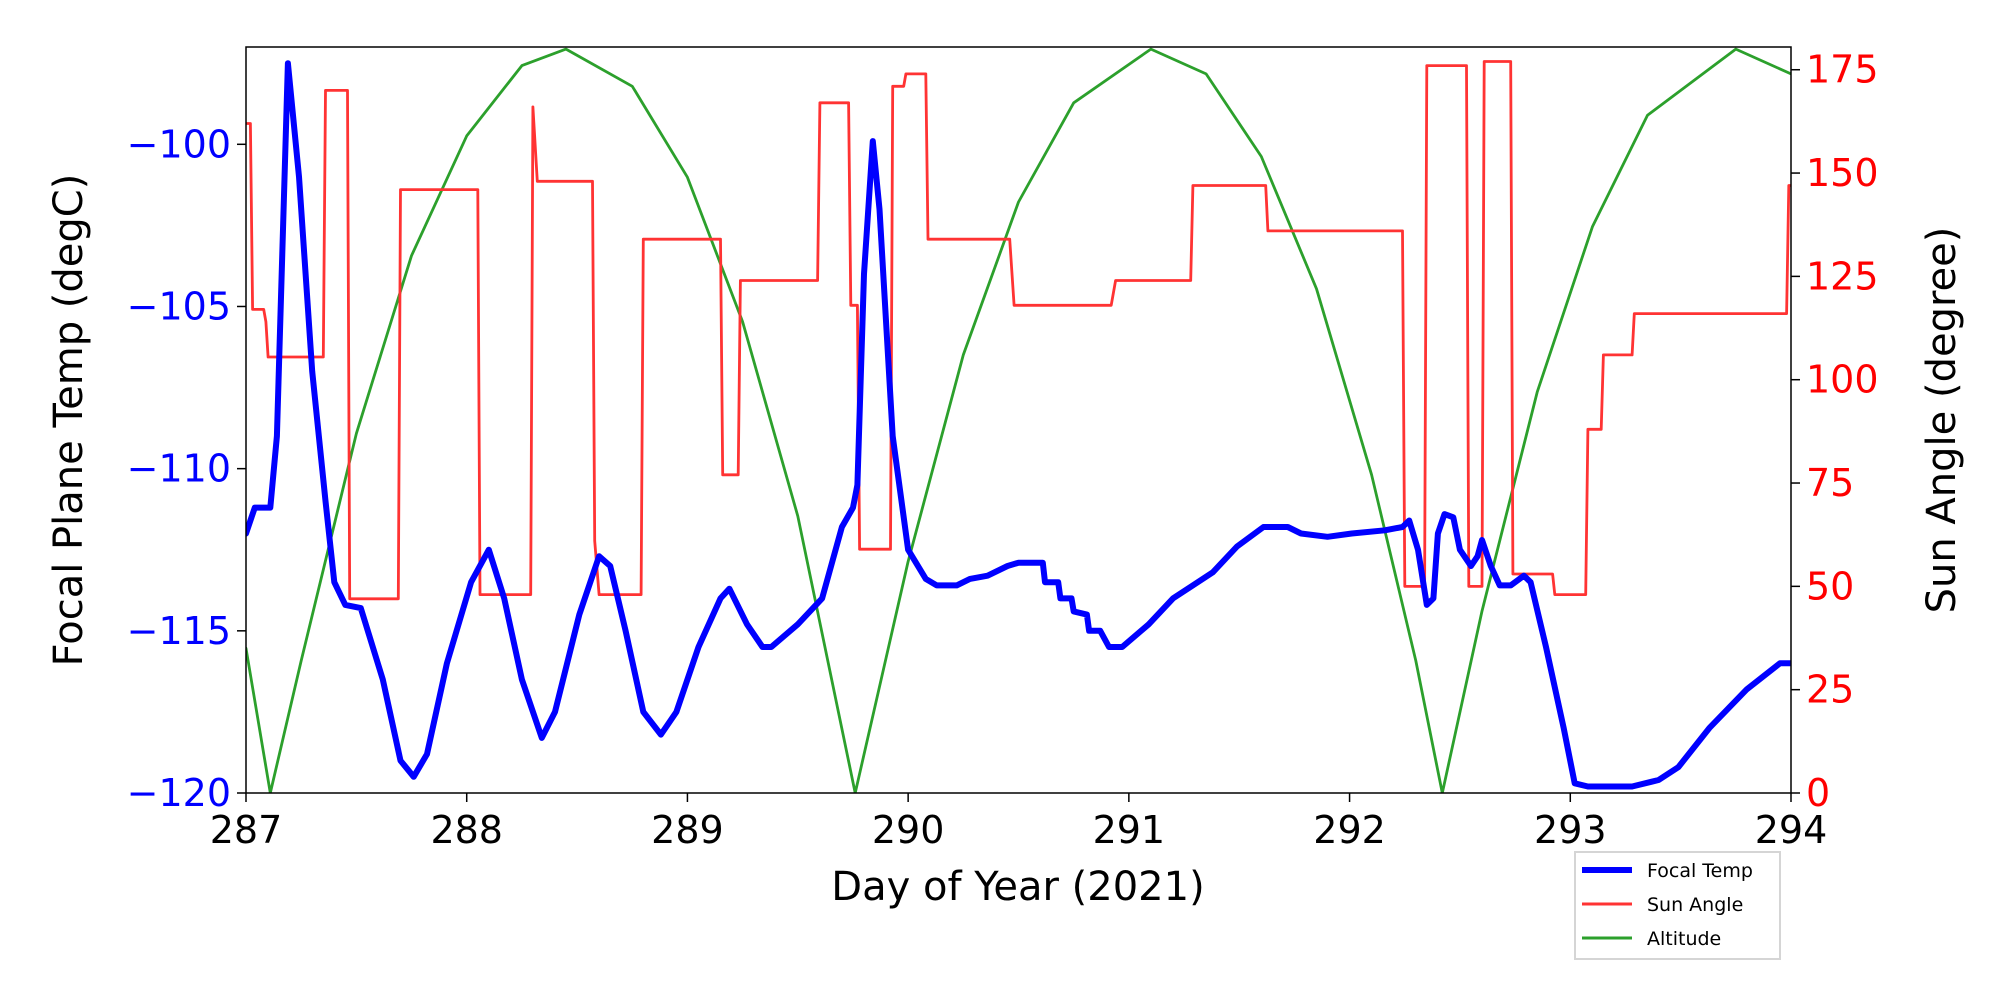  I want to click on y-left-tick-label: −115, so click(179, 631).